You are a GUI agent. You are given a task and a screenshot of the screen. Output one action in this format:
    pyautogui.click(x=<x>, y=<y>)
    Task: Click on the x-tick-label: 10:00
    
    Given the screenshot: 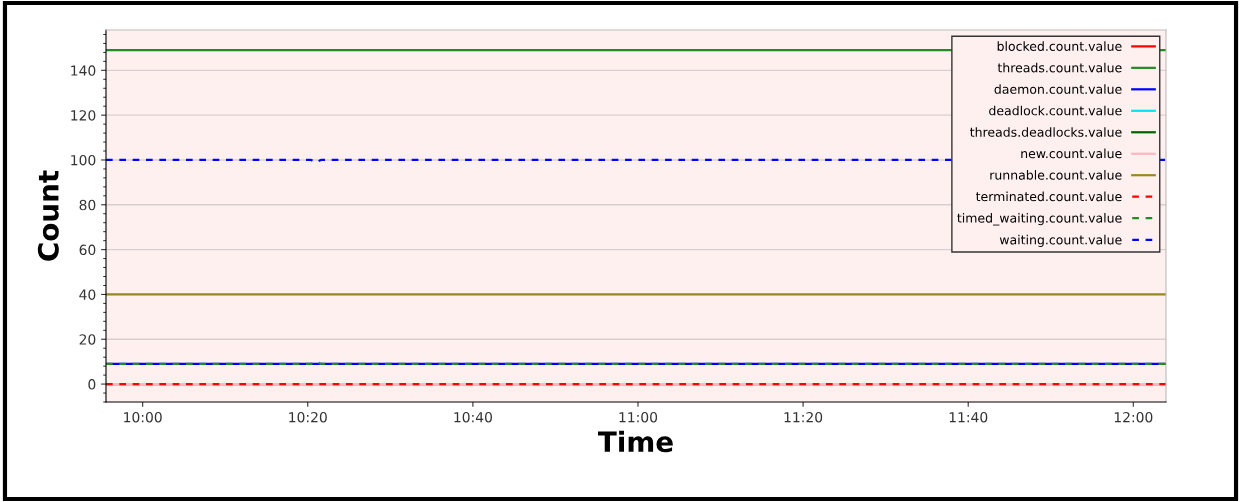 What is the action you would take?
    pyautogui.click(x=143, y=417)
    